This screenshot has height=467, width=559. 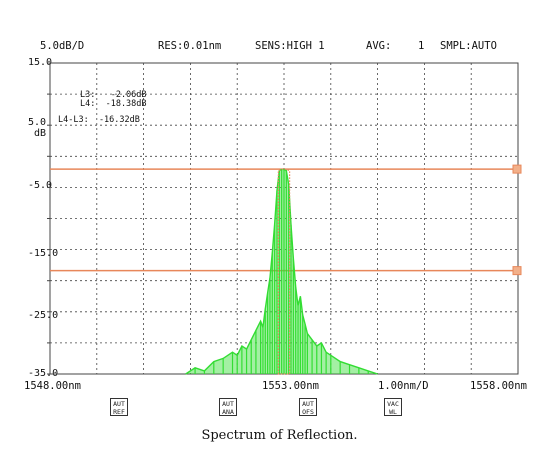 I want to click on x-tick-label-center: 1553.00nm, so click(x=290, y=386).